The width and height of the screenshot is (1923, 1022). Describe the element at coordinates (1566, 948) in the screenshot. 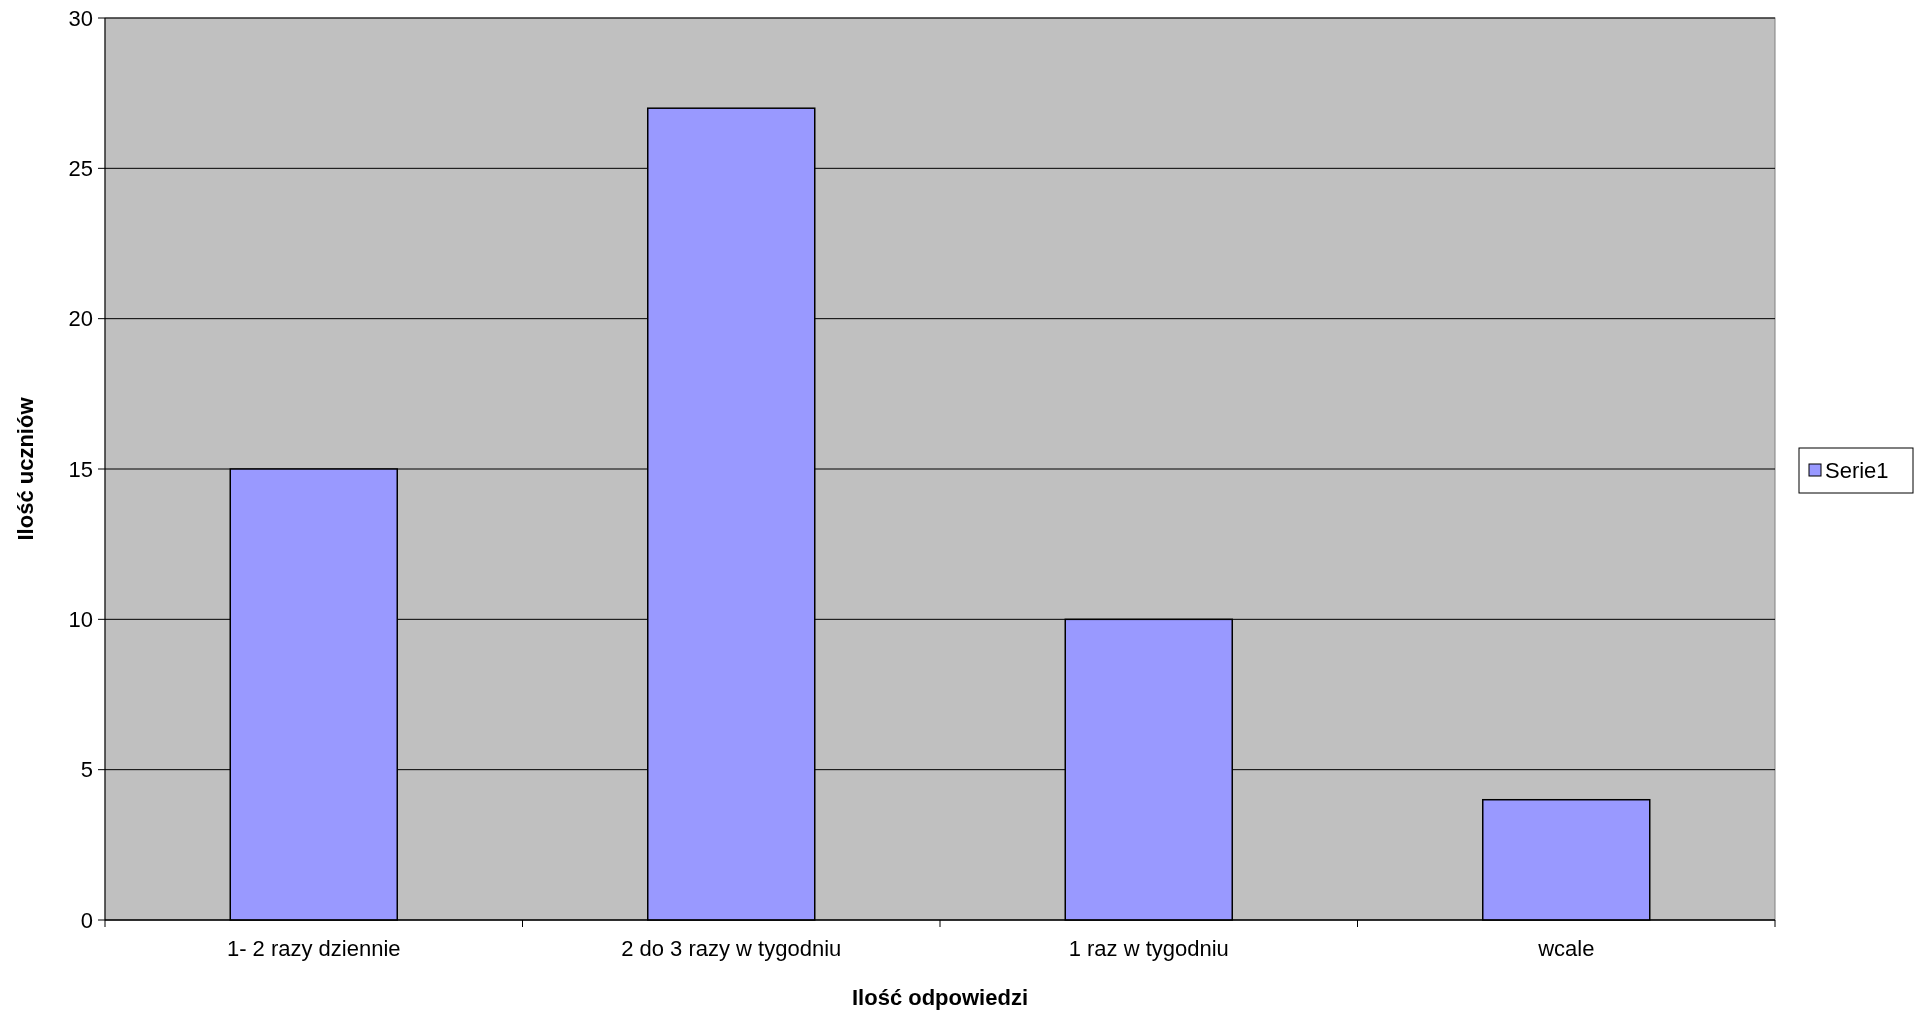

I see `x-tick-label: wcale` at that location.